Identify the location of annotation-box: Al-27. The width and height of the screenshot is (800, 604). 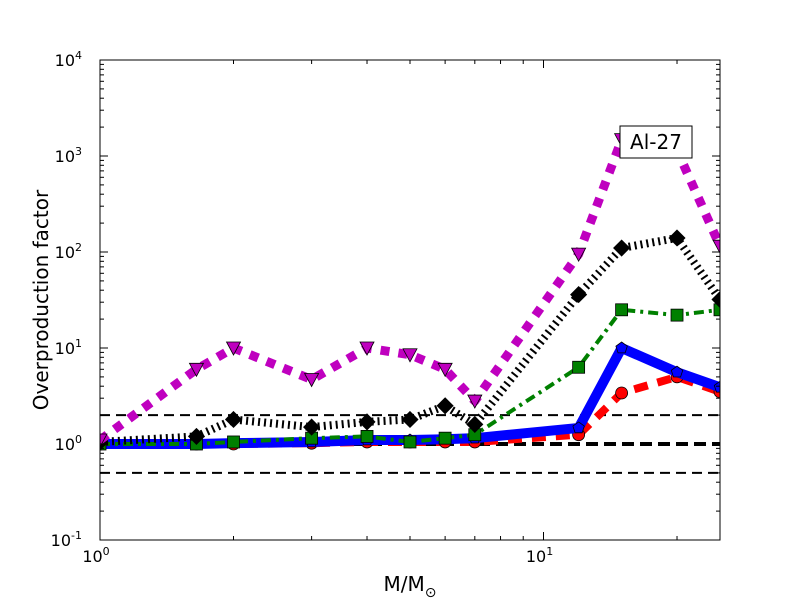
(656, 142).